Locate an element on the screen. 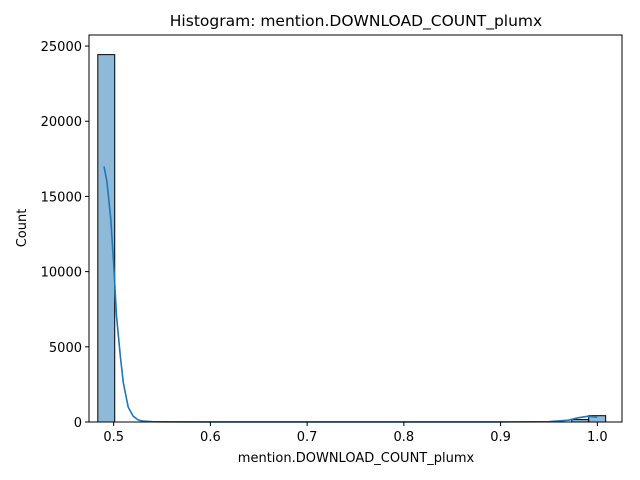  y-axis: 0 5000 10000 15000 20000 25000 is located at coordinates (65, 235).